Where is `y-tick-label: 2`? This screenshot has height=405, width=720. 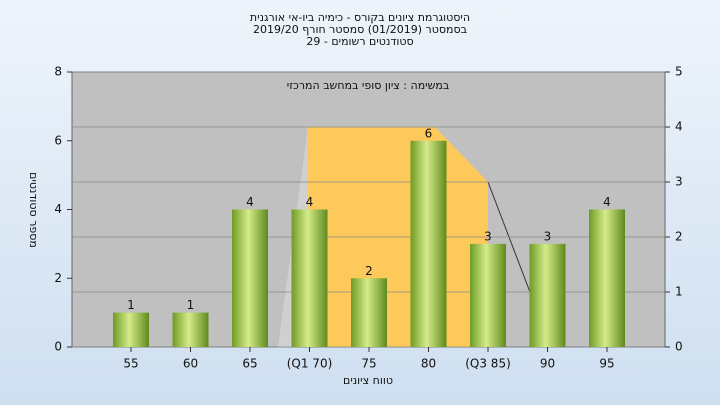
y-tick-label: 2 is located at coordinates (58, 278).